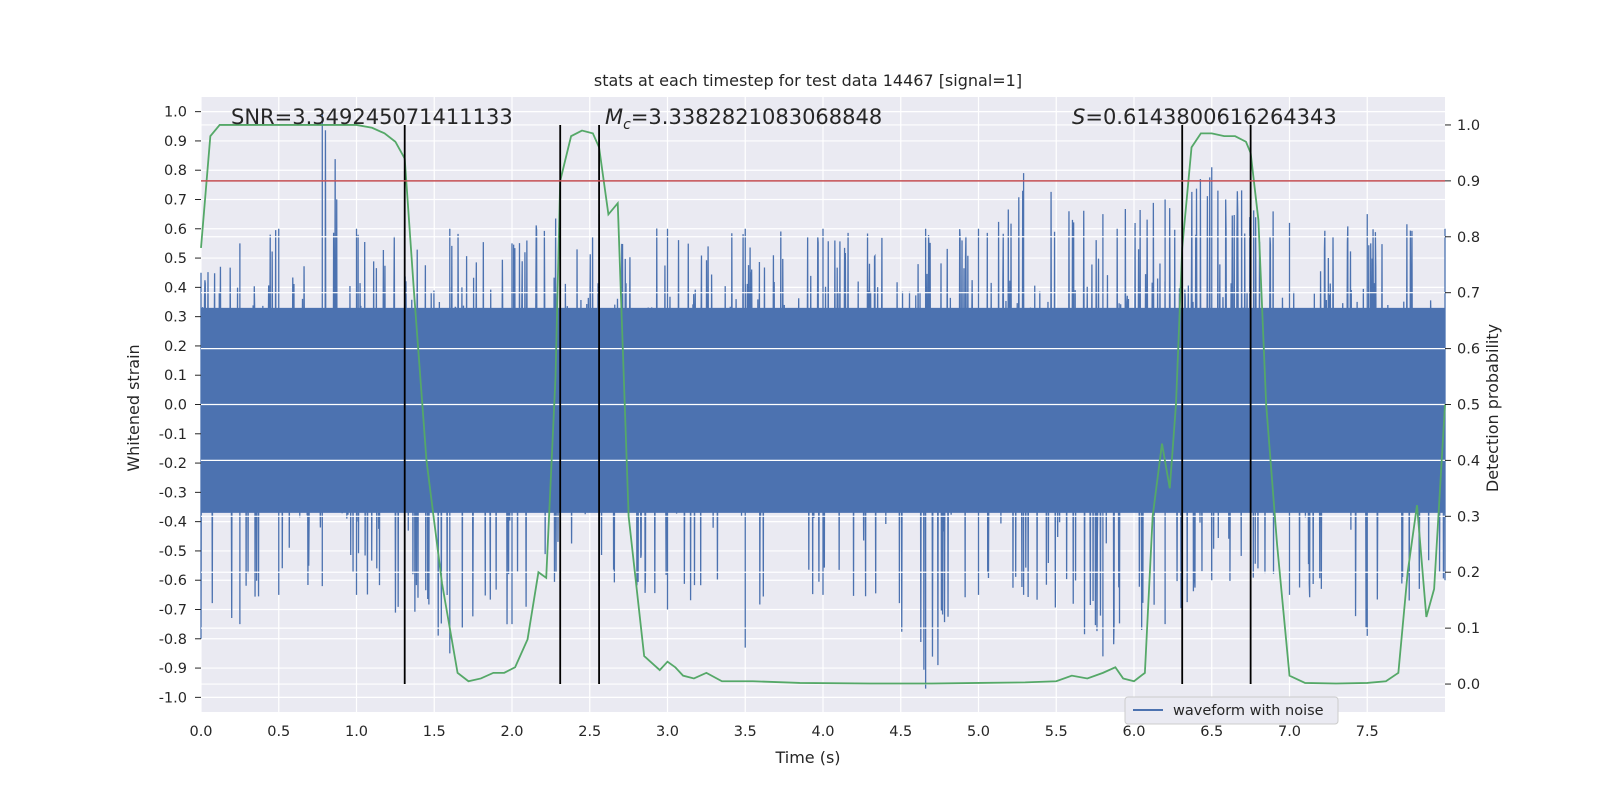 The height and width of the screenshot is (800, 1600). Describe the element at coordinates (175, 288) in the screenshot. I see `y-tick-label: 0.4` at that location.